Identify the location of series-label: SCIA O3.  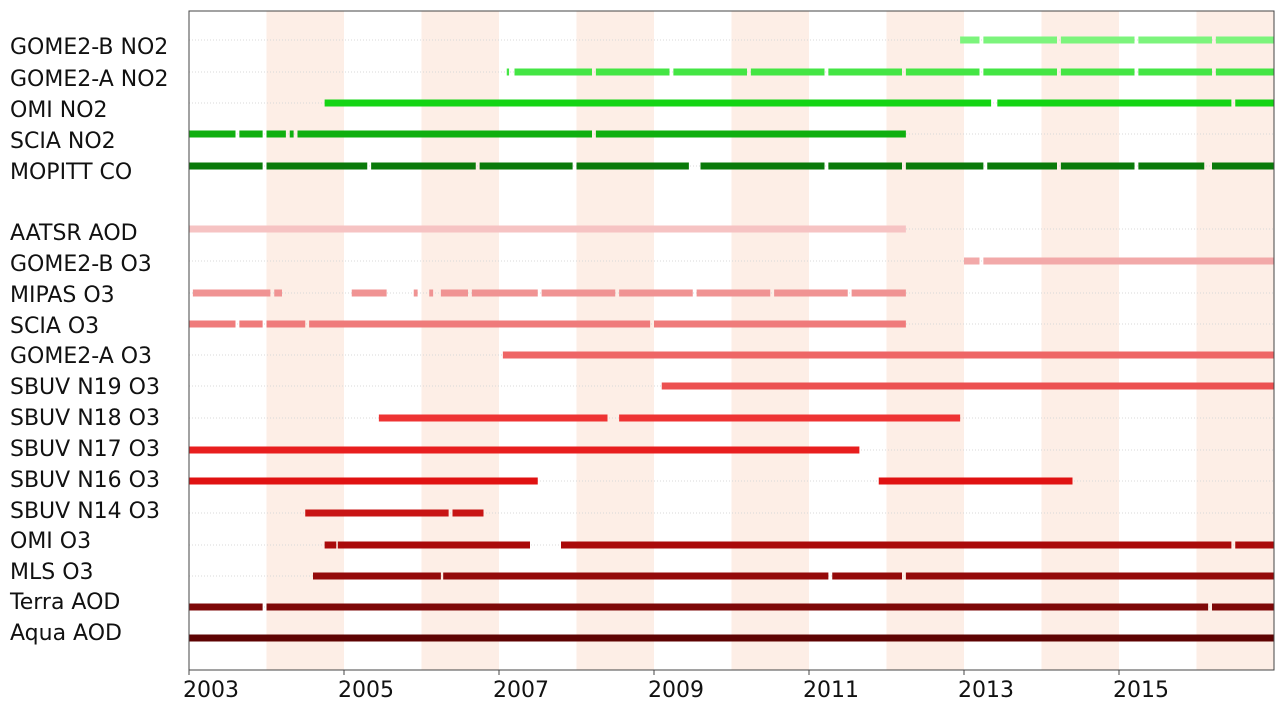
(54, 326).